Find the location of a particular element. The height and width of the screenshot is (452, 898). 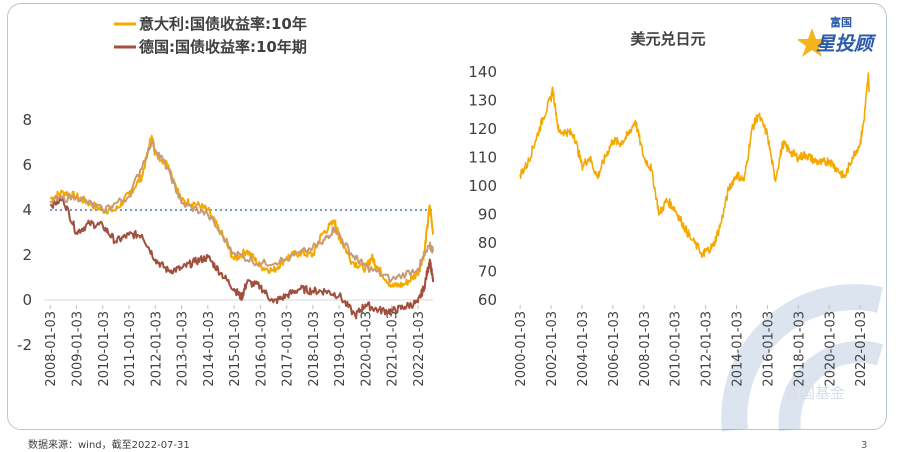

y-tick-label: 60 is located at coordinates (487, 300).